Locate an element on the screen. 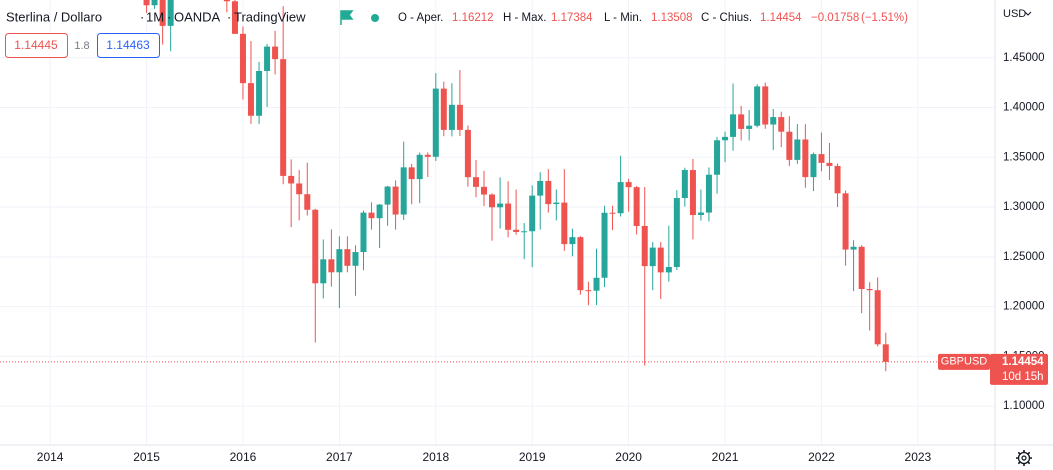 The height and width of the screenshot is (470, 1053). last-price: GBPUSD 1.14454 10d 15h is located at coordinates (524, 369).